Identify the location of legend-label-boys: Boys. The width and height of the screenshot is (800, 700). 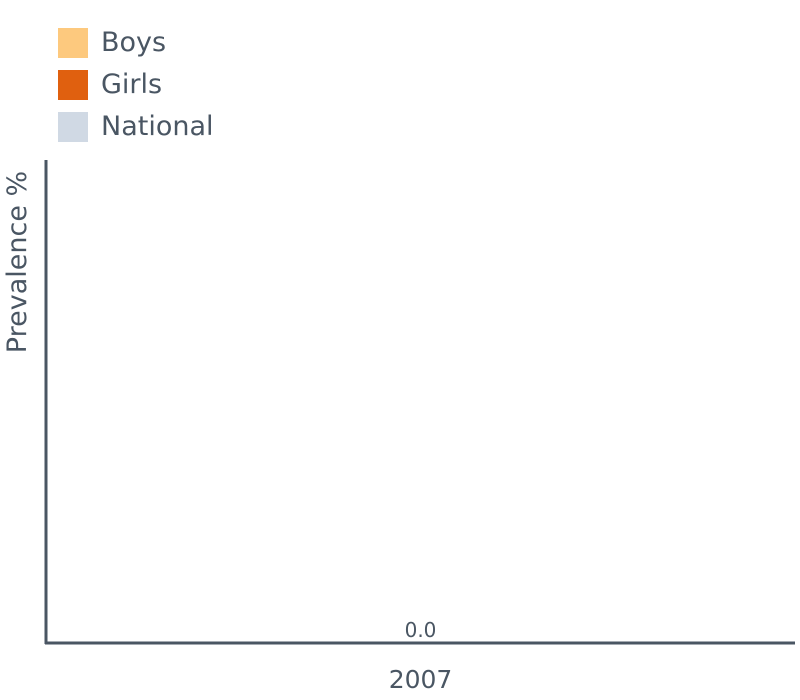
(134, 42).